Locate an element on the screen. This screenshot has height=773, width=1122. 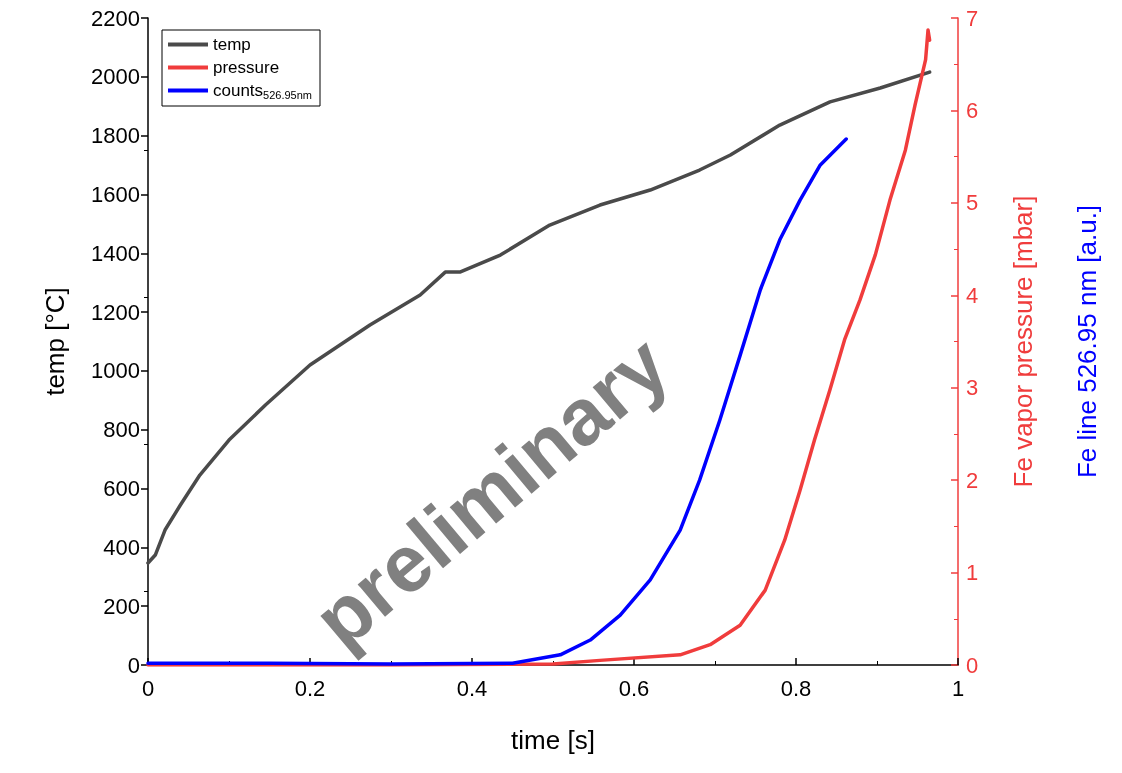
y-tick-label: 2200 is located at coordinates (115, 18).